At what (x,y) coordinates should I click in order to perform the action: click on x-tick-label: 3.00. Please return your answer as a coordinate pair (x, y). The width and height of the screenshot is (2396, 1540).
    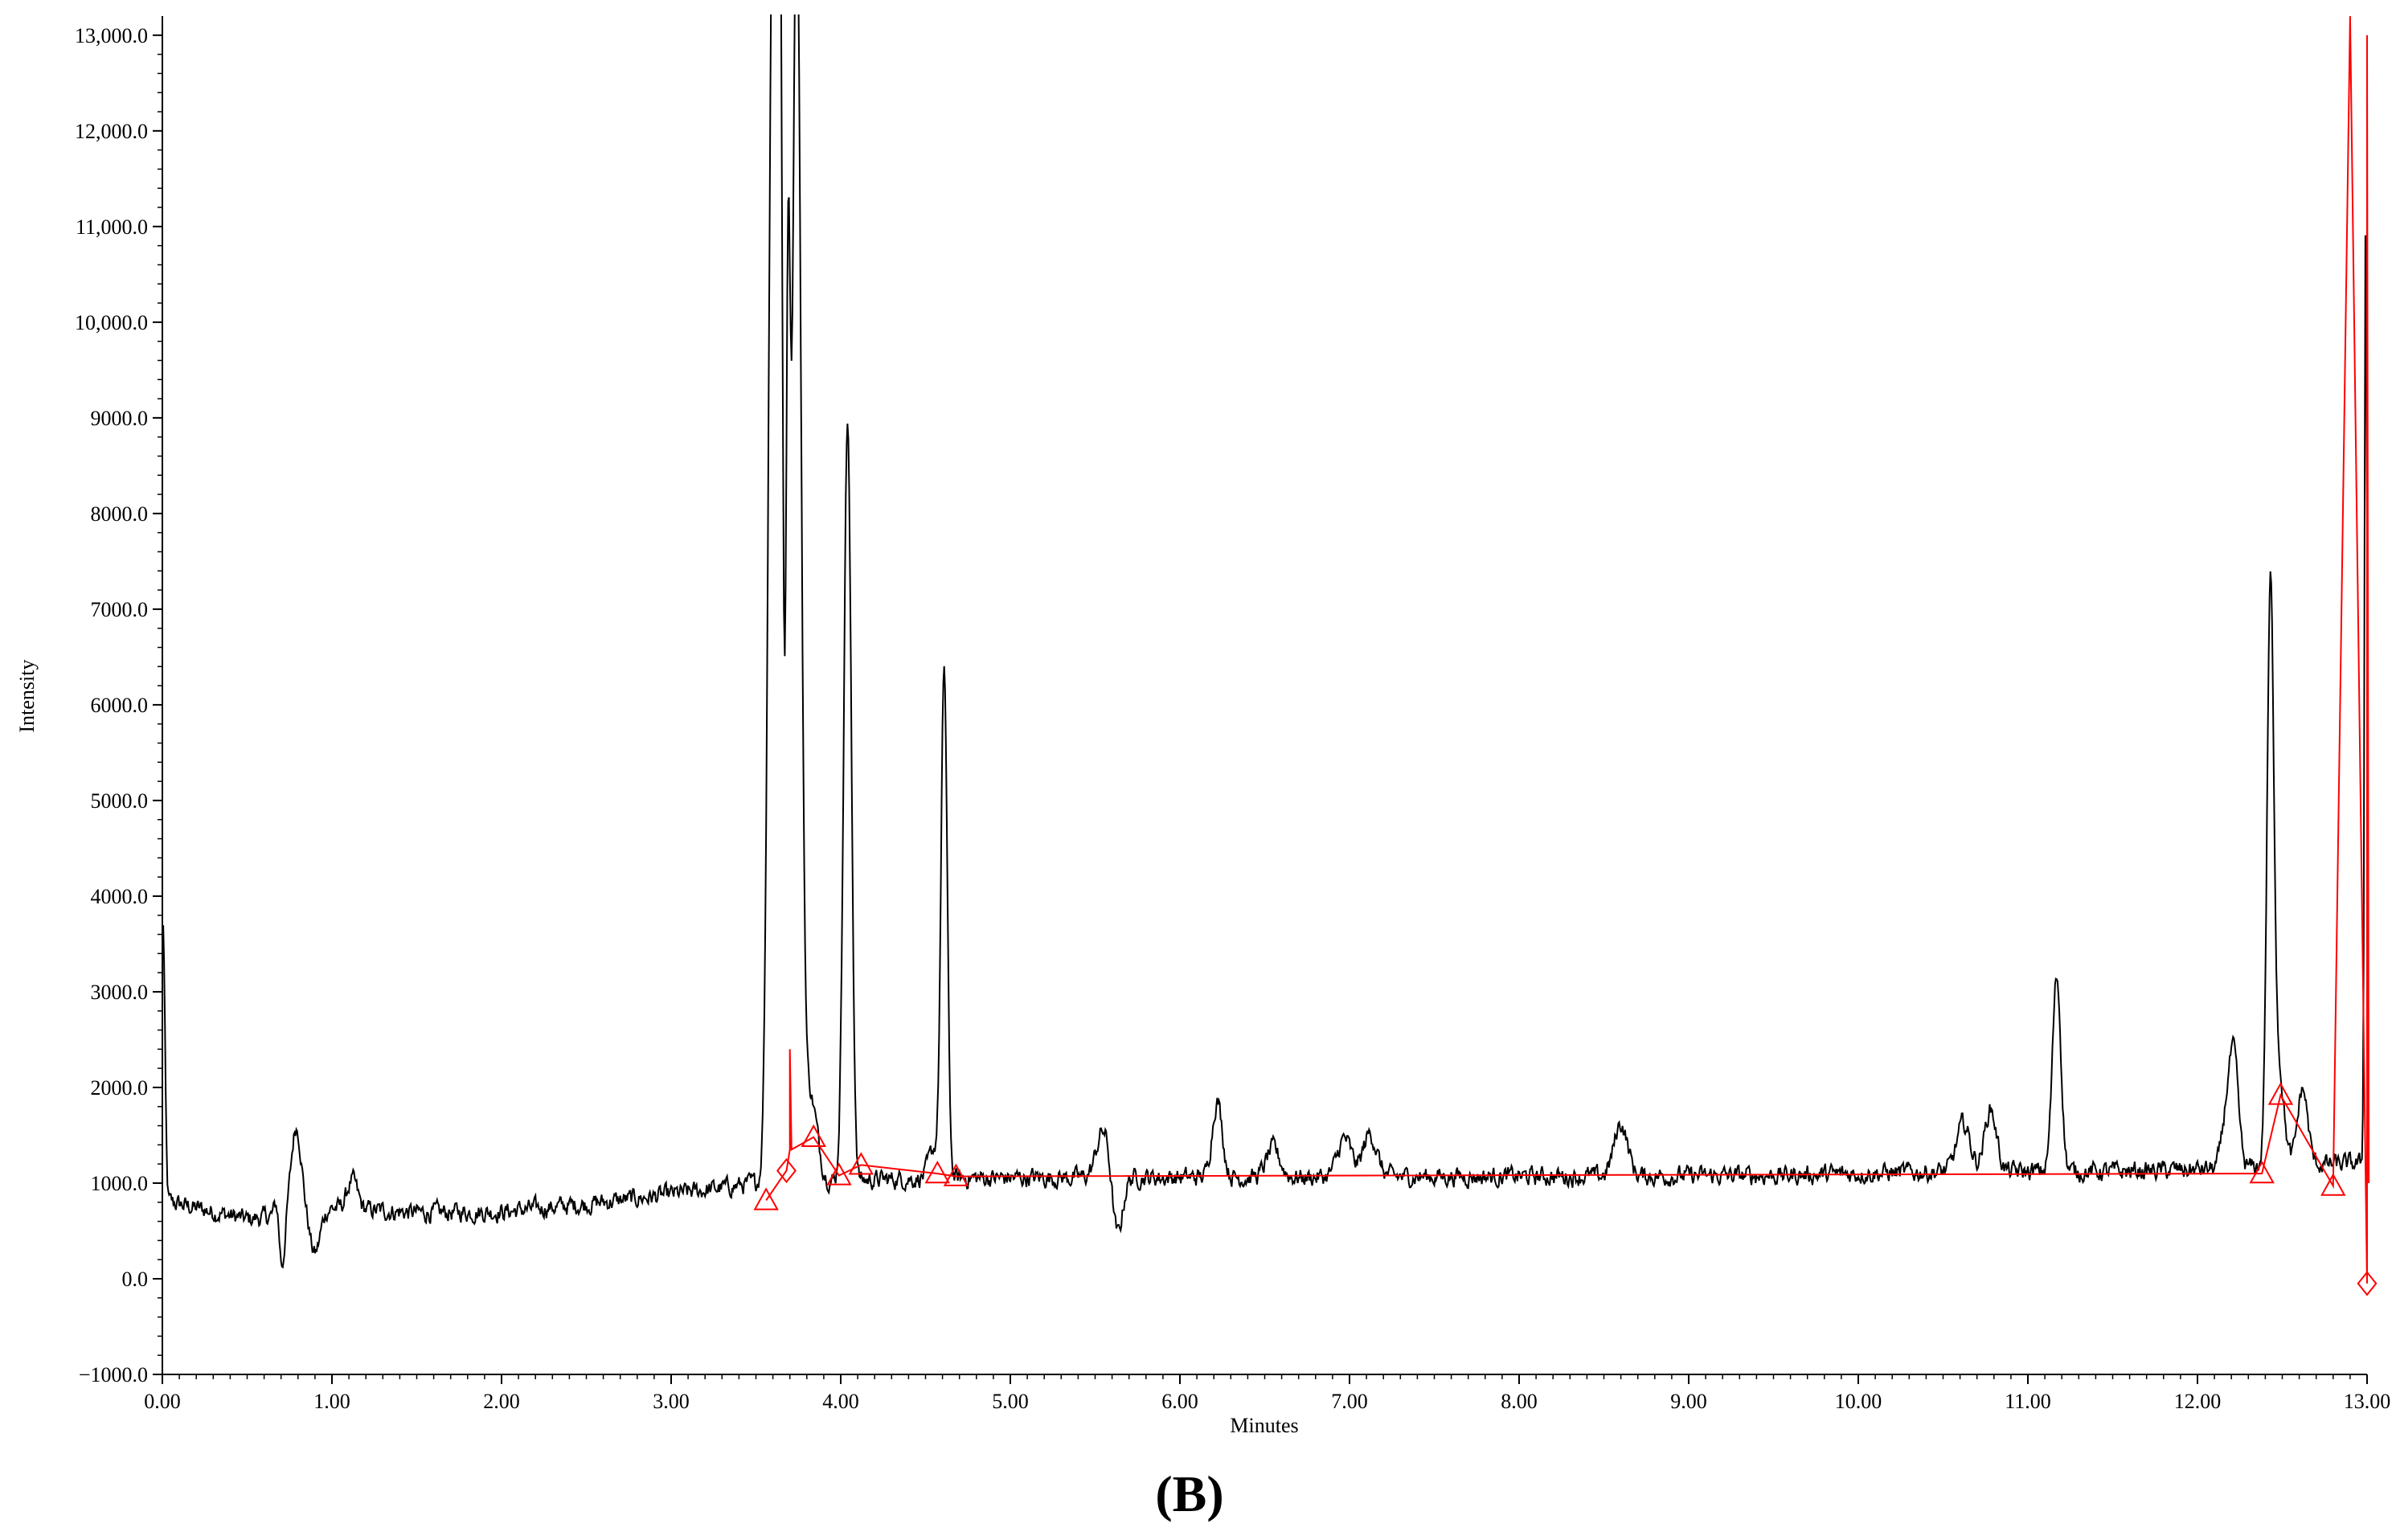
    Looking at the image, I should click on (671, 1402).